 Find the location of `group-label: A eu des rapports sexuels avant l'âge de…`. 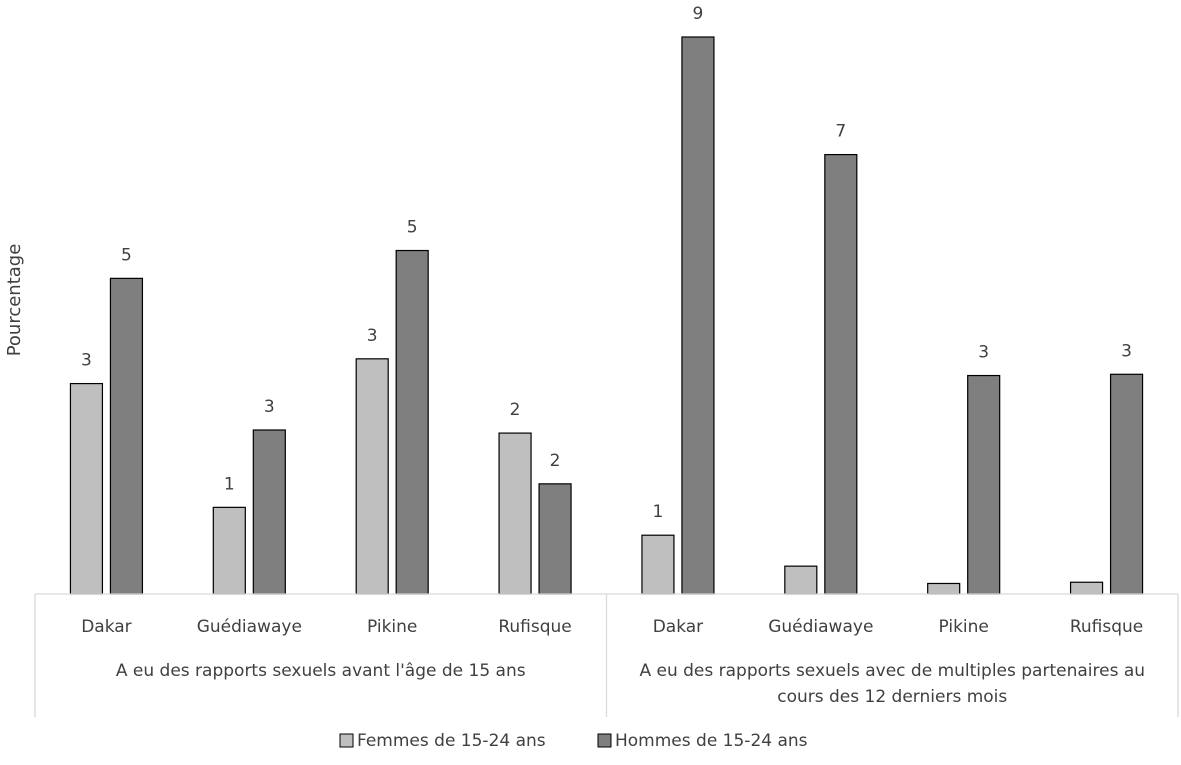

group-label: A eu des rapports sexuels avant l'âge de… is located at coordinates (321, 671).